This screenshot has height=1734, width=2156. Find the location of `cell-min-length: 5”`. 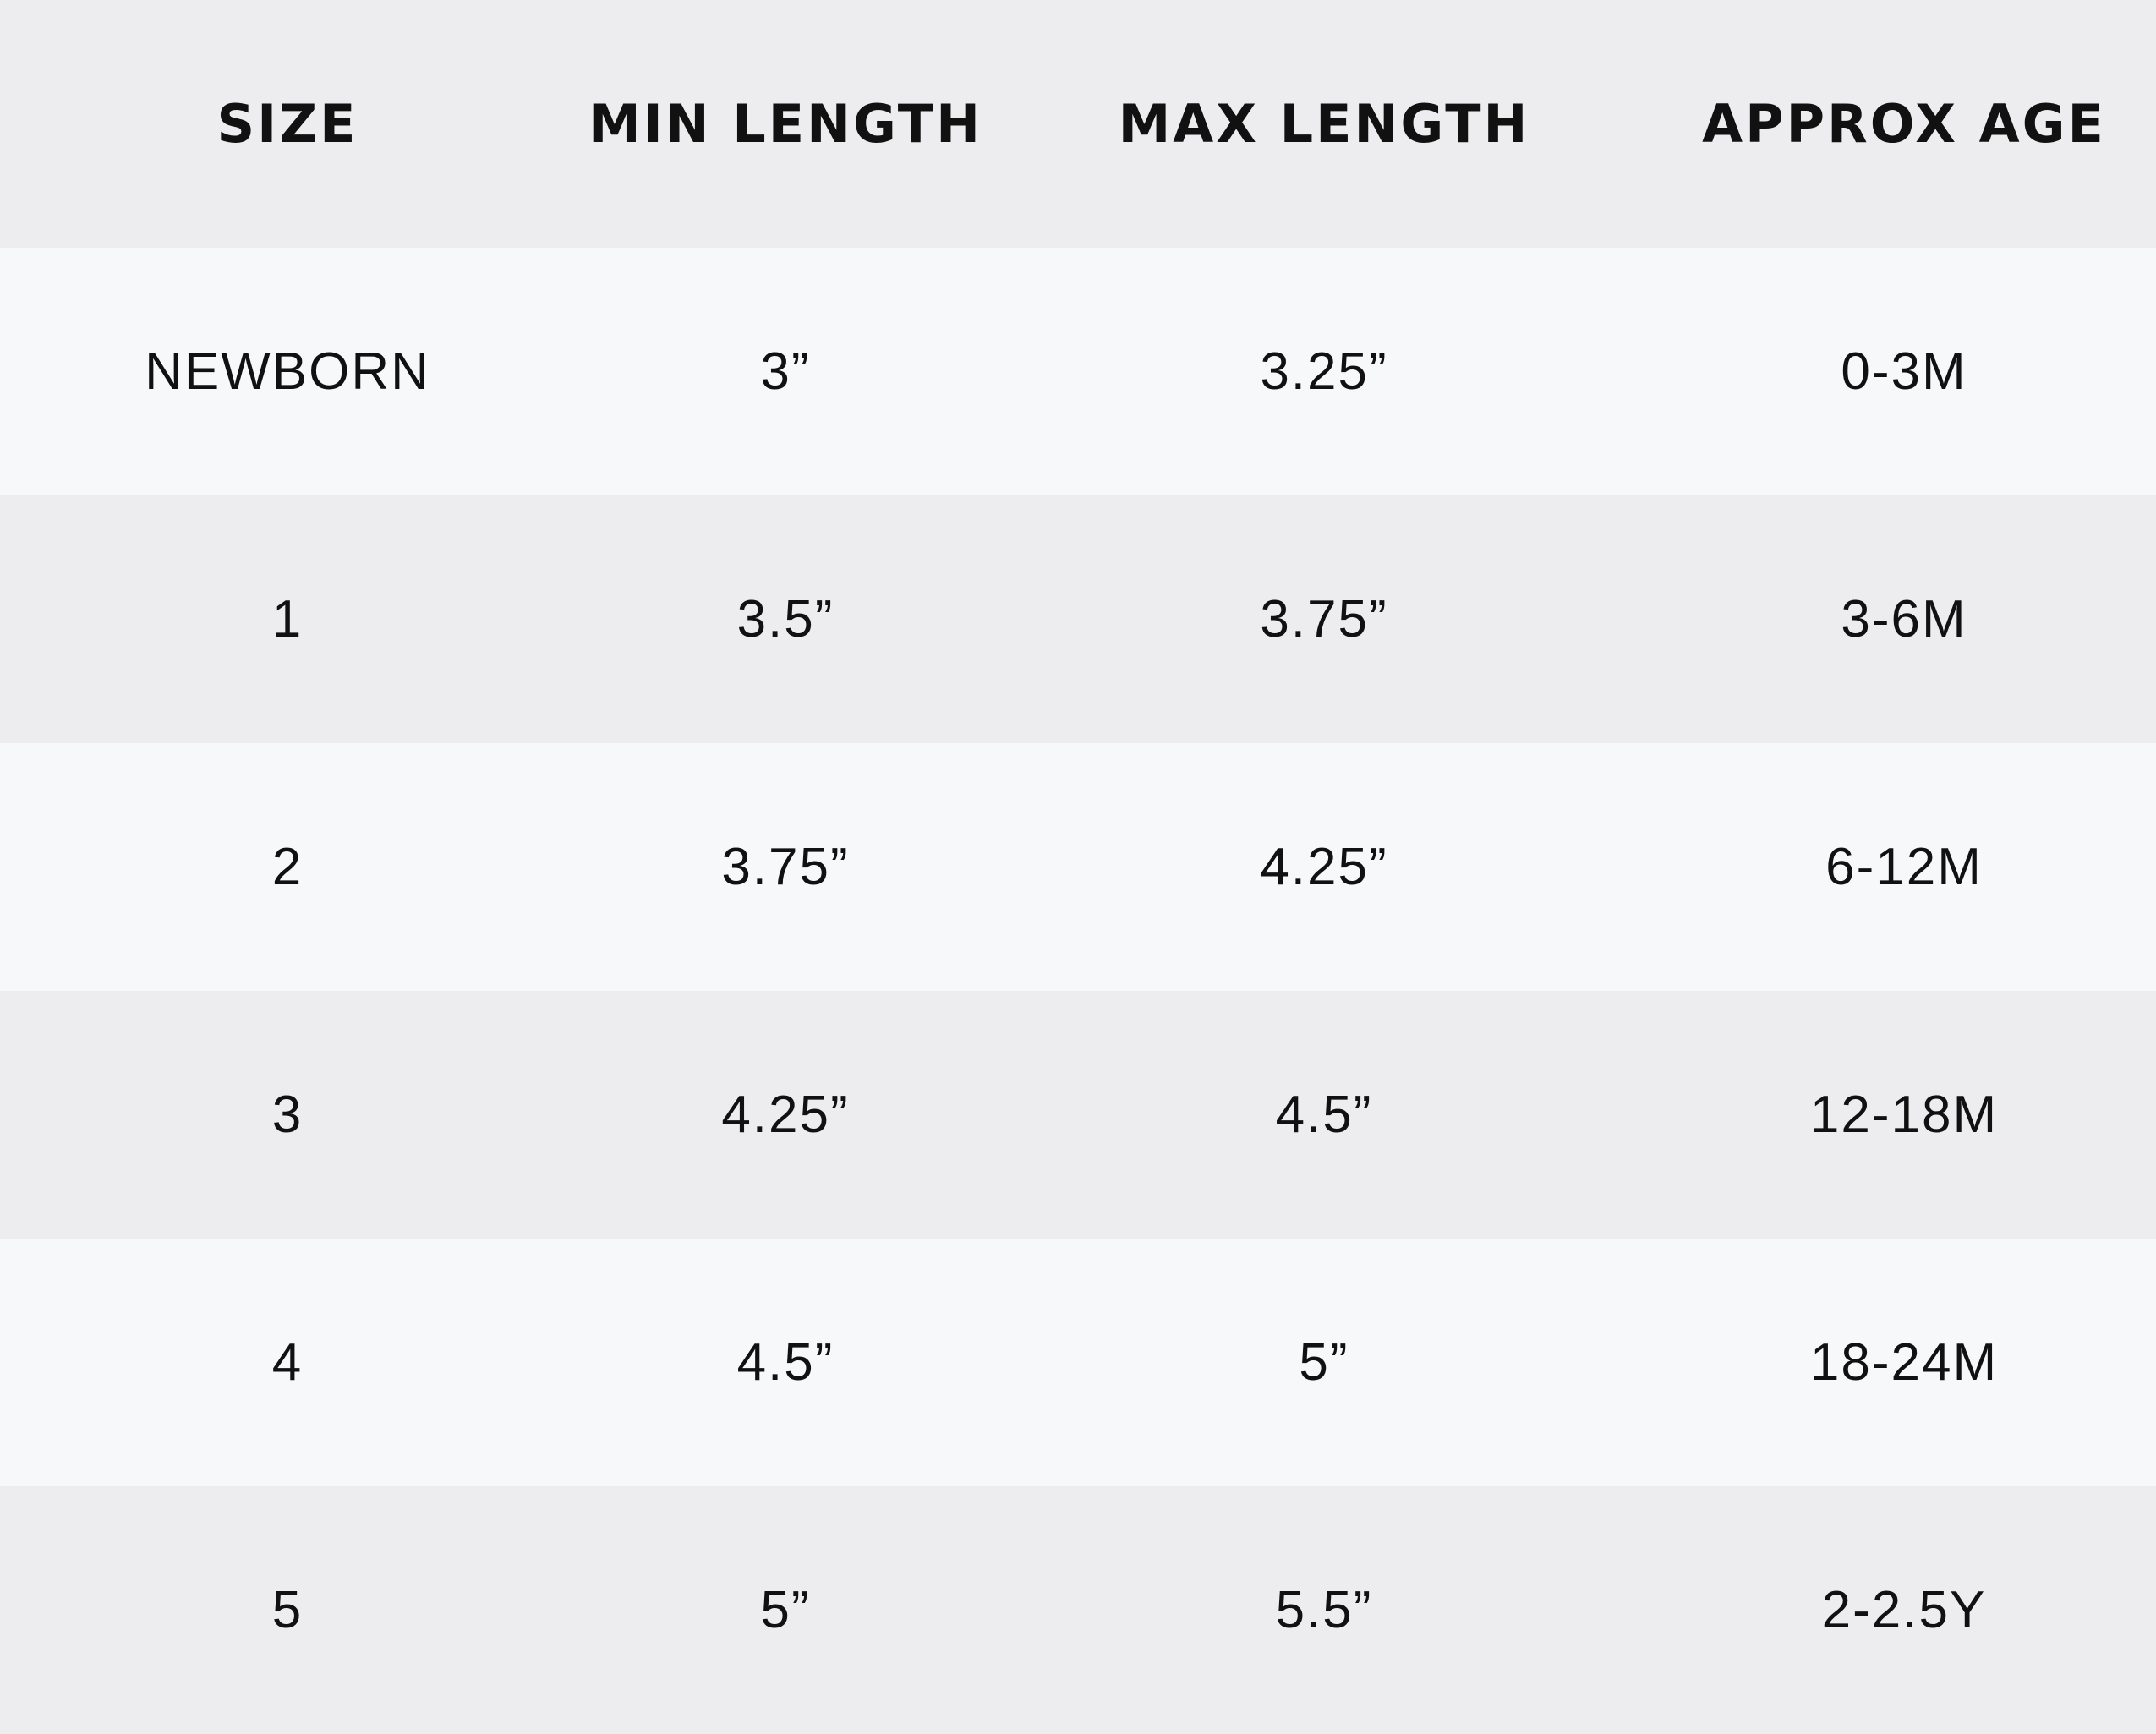

cell-min-length: 5” is located at coordinates (785, 1610).